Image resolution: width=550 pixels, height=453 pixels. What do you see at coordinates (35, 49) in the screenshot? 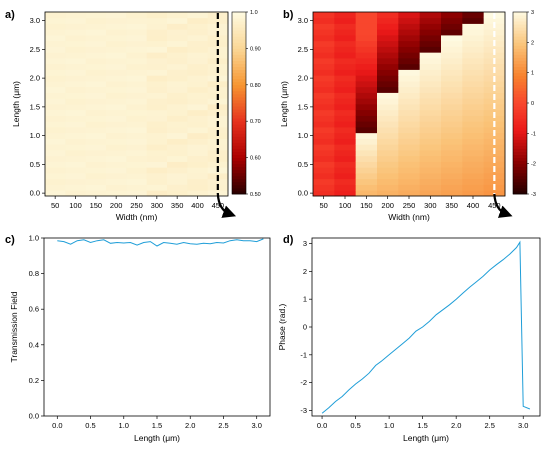
I see `a-y-tick-label: 2.5` at bounding box center [35, 49].